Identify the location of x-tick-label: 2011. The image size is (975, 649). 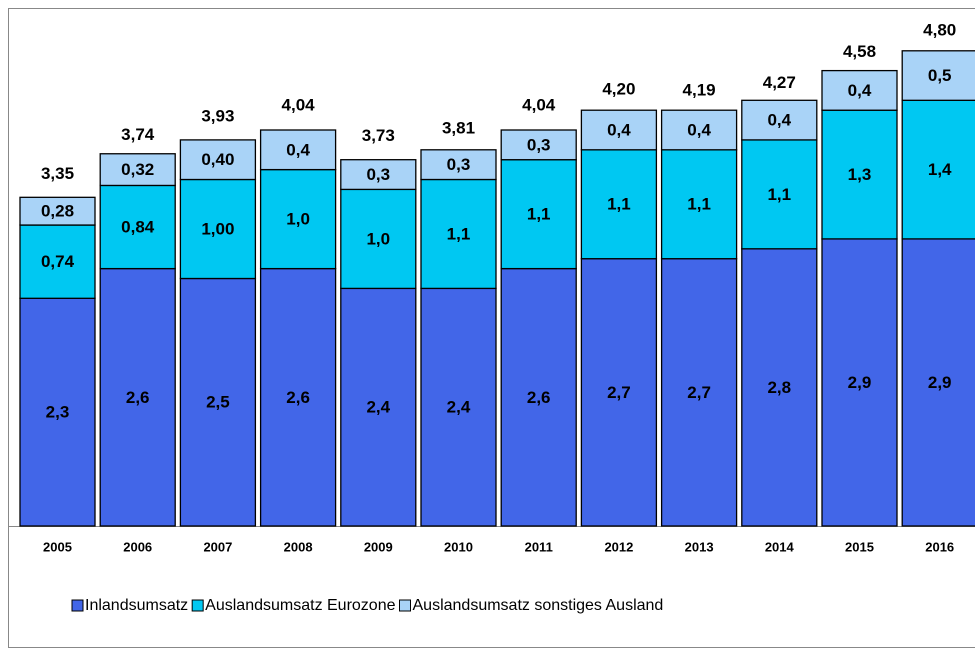
(539, 546).